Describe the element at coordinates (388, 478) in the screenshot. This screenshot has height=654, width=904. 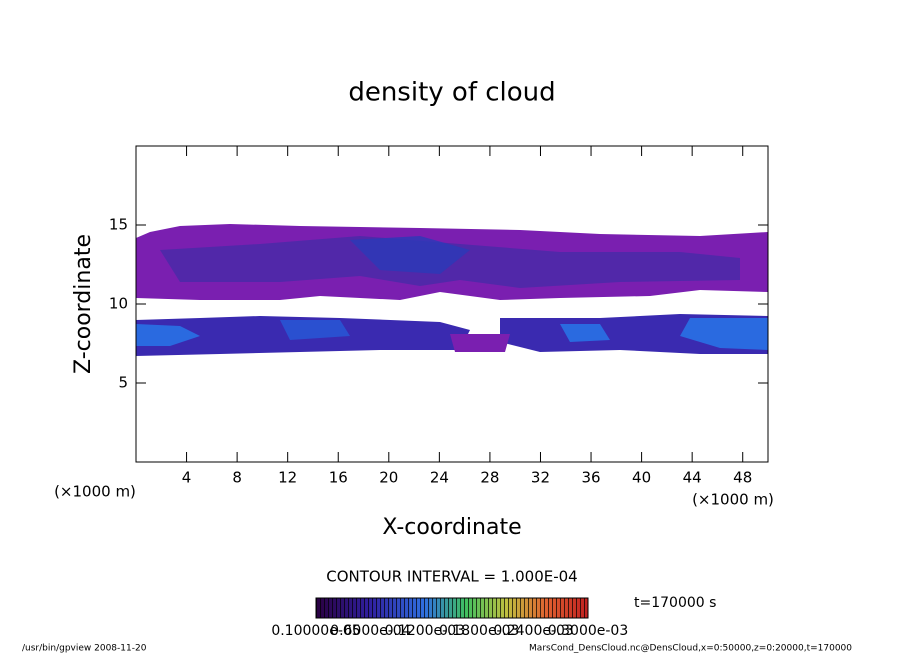
I see `x-tick-label: 20` at that location.